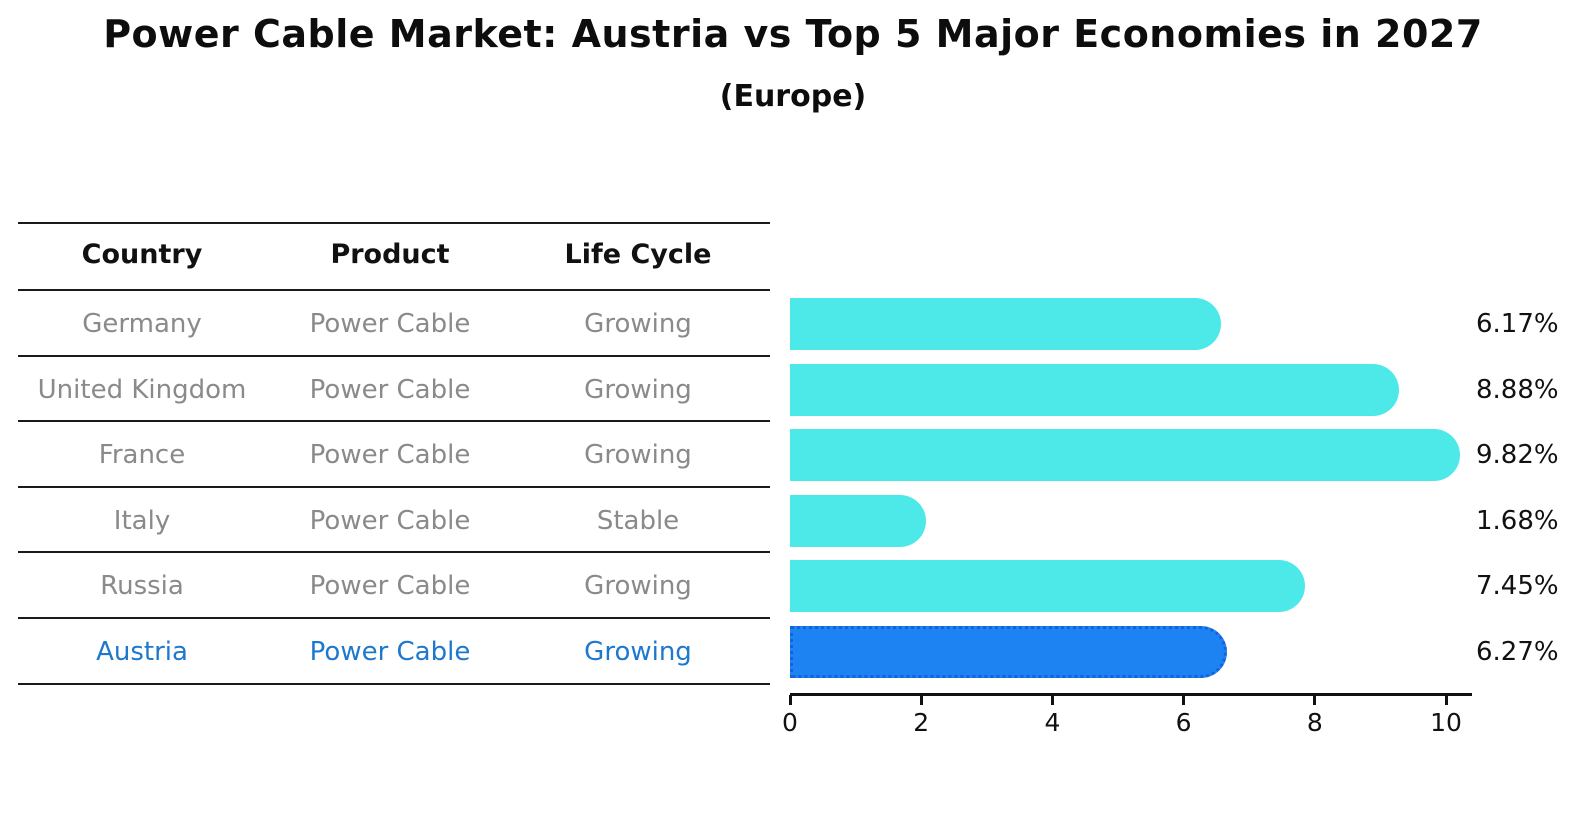  Describe the element at coordinates (1005, 324) in the screenshot. I see `bar-germany` at that location.